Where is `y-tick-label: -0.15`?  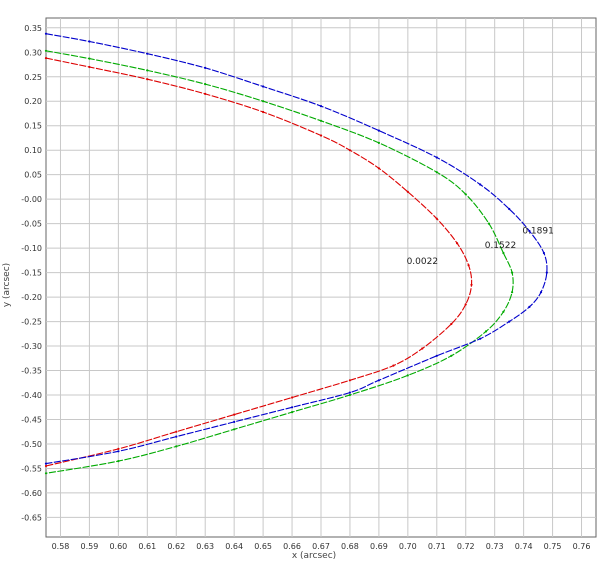
y-tick-label: -0.15 is located at coordinates (31, 273).